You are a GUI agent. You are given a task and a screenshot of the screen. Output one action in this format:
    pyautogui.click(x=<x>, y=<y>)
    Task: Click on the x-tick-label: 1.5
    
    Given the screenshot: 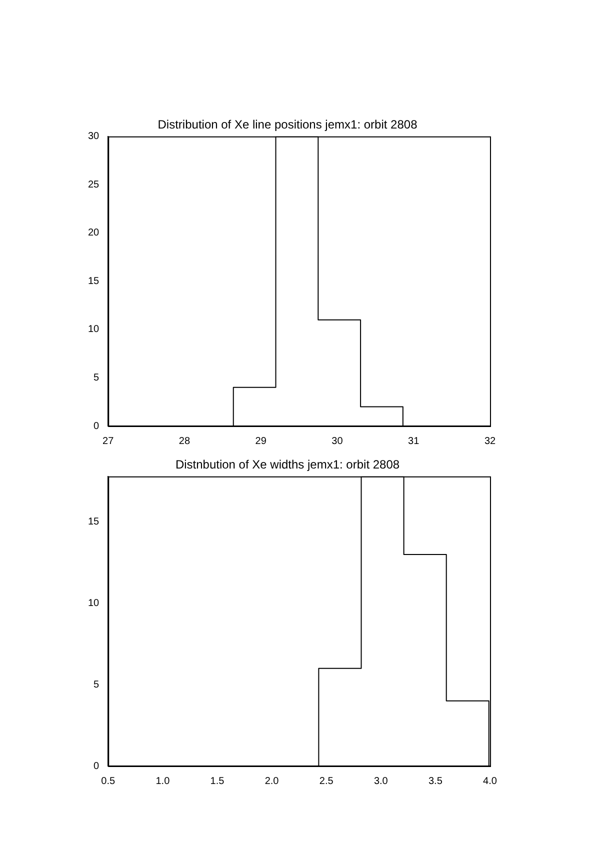 What is the action you would take?
    pyautogui.click(x=217, y=781)
    